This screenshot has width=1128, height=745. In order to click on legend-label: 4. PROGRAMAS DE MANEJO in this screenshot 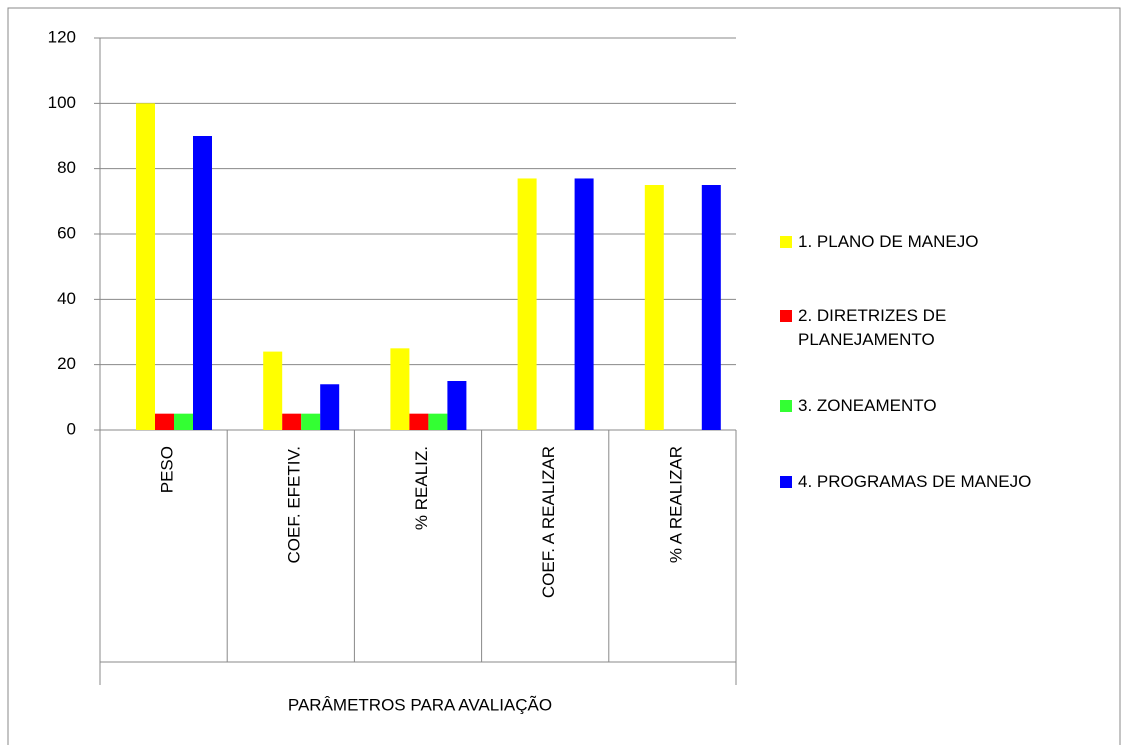, I will do `click(915, 481)`.